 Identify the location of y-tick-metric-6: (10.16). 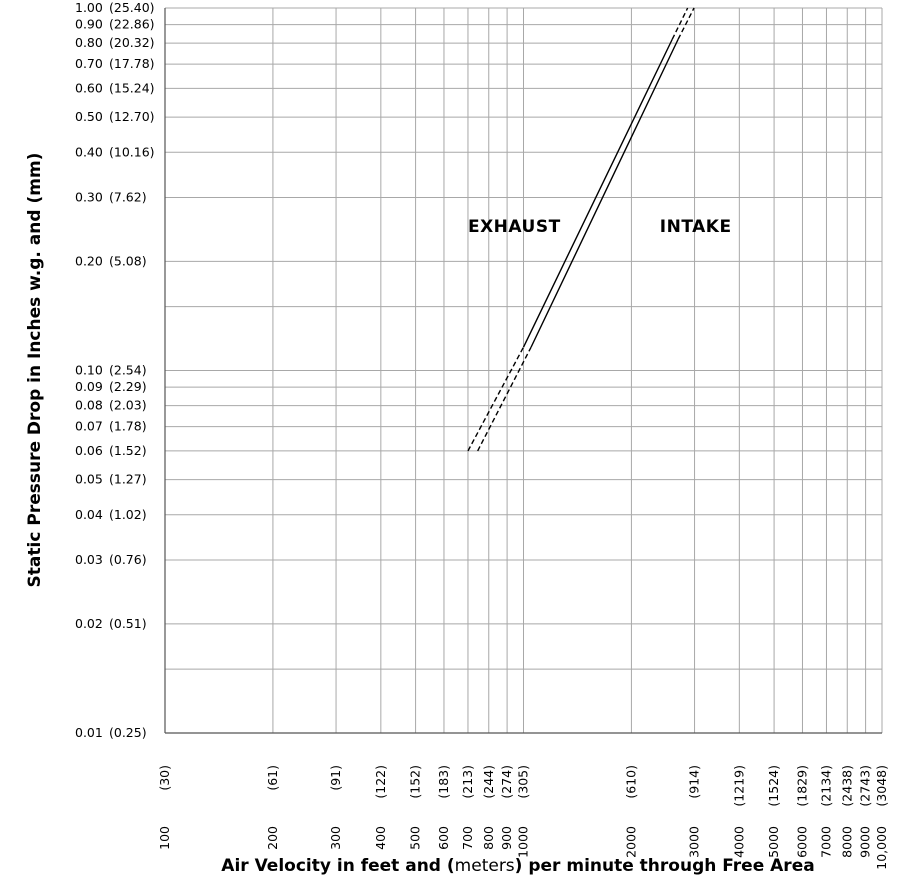
(132, 151).